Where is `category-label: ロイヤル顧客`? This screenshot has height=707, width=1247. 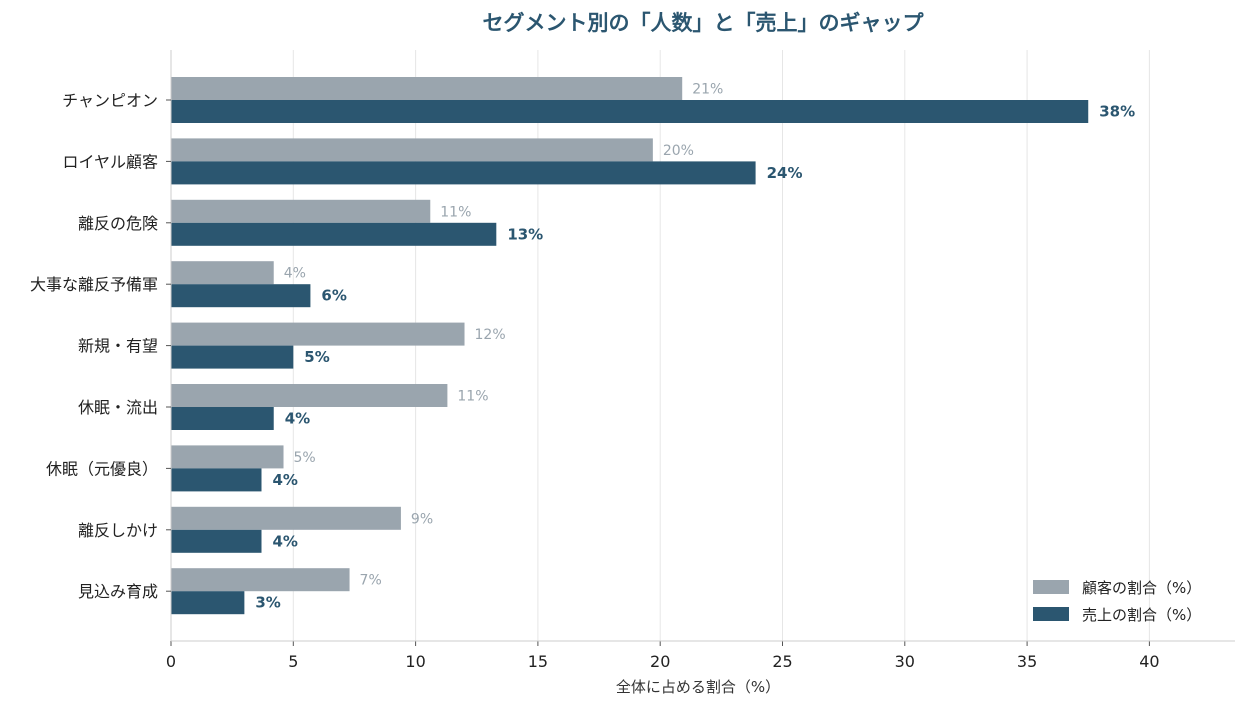 category-label: ロイヤル顧客 is located at coordinates (110, 161).